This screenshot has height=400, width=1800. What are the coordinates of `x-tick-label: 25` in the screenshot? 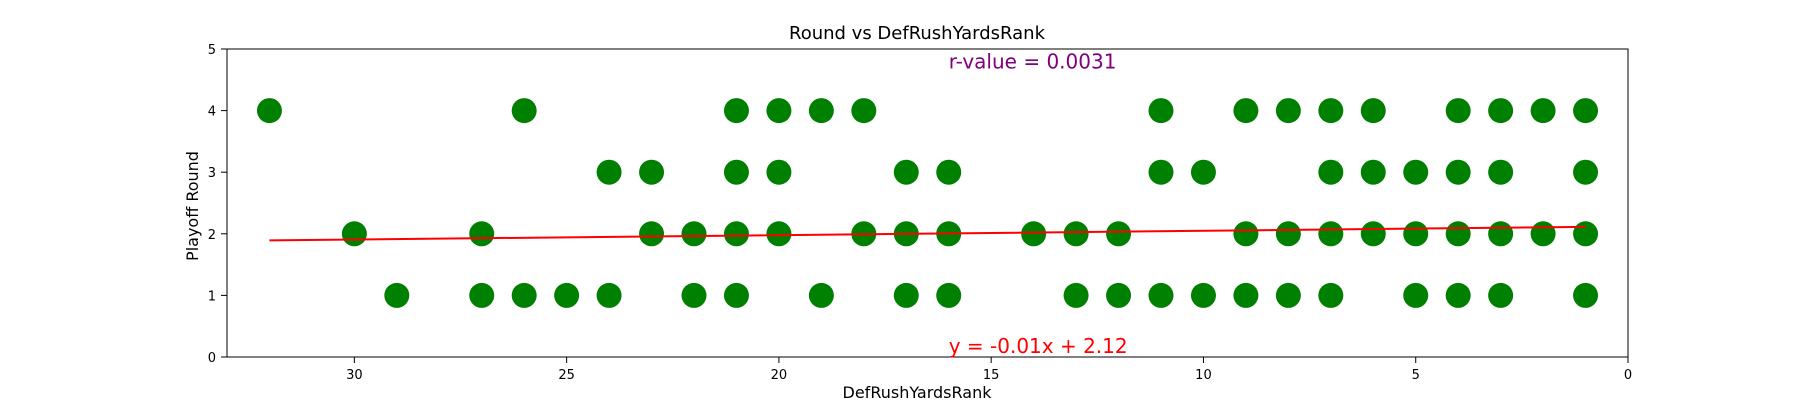 It's located at (566, 375).